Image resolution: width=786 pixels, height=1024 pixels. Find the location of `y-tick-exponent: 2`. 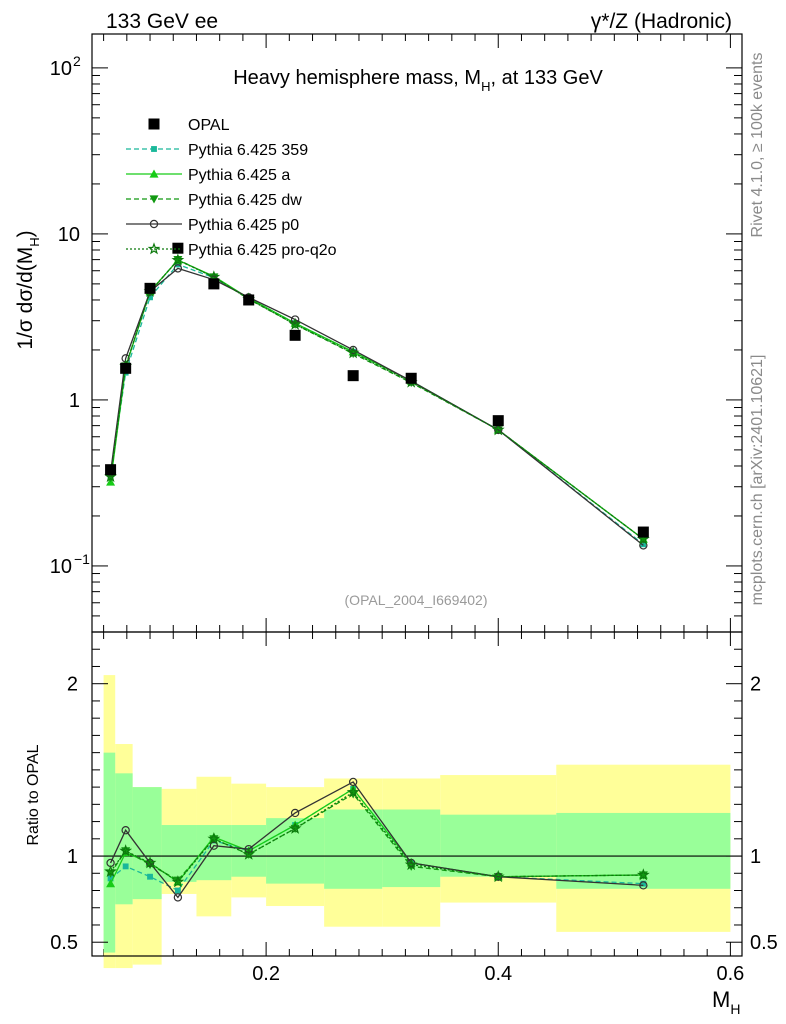

y-tick-exponent: 2 is located at coordinates (77, 61).